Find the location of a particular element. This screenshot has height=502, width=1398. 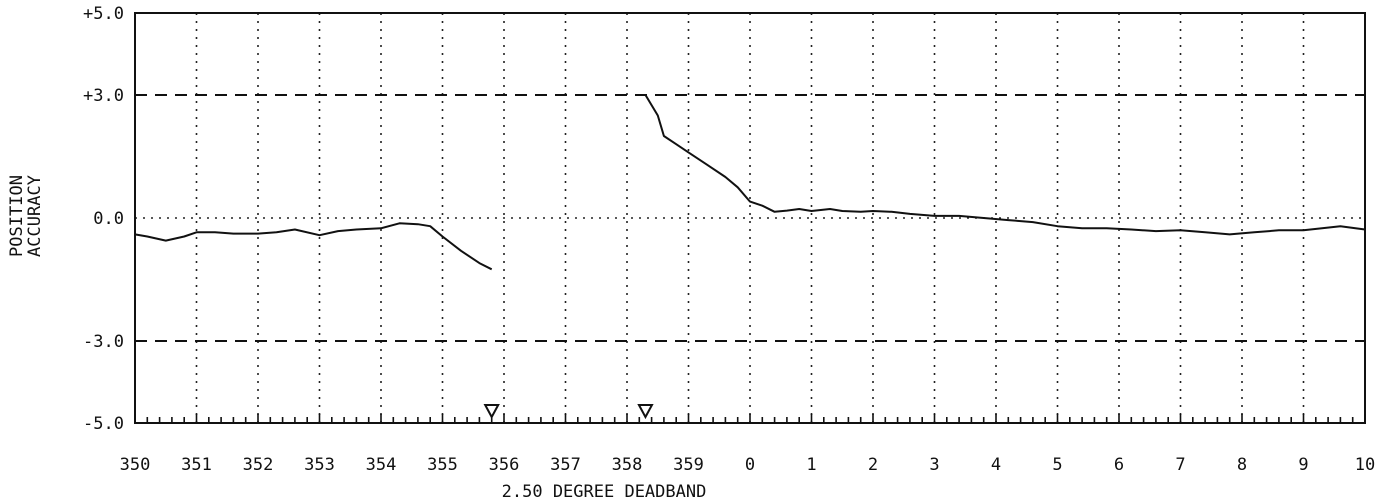

x-tick-label: 352 is located at coordinates (258, 465).